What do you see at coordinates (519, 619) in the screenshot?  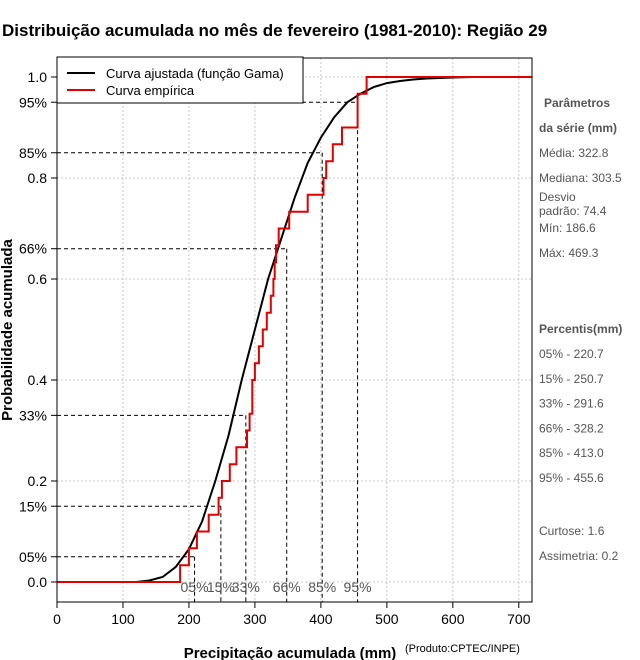 I see `x-tick-label: 700` at bounding box center [519, 619].